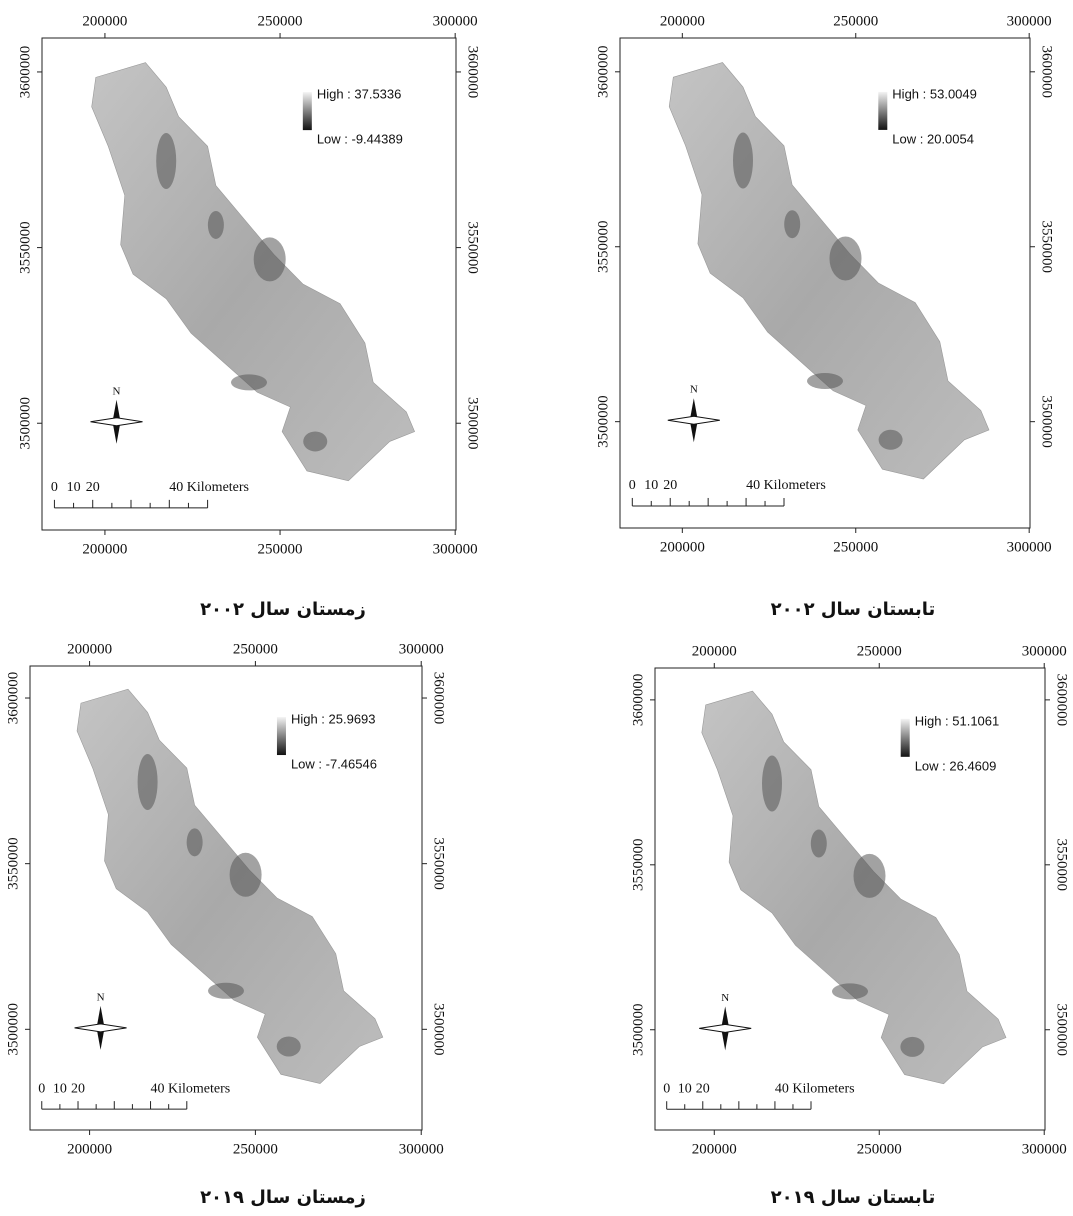 This screenshot has width=1073, height=1216. What do you see at coordinates (333, 718) in the screenshot?
I see `legend-high: High : 25.9693` at bounding box center [333, 718].